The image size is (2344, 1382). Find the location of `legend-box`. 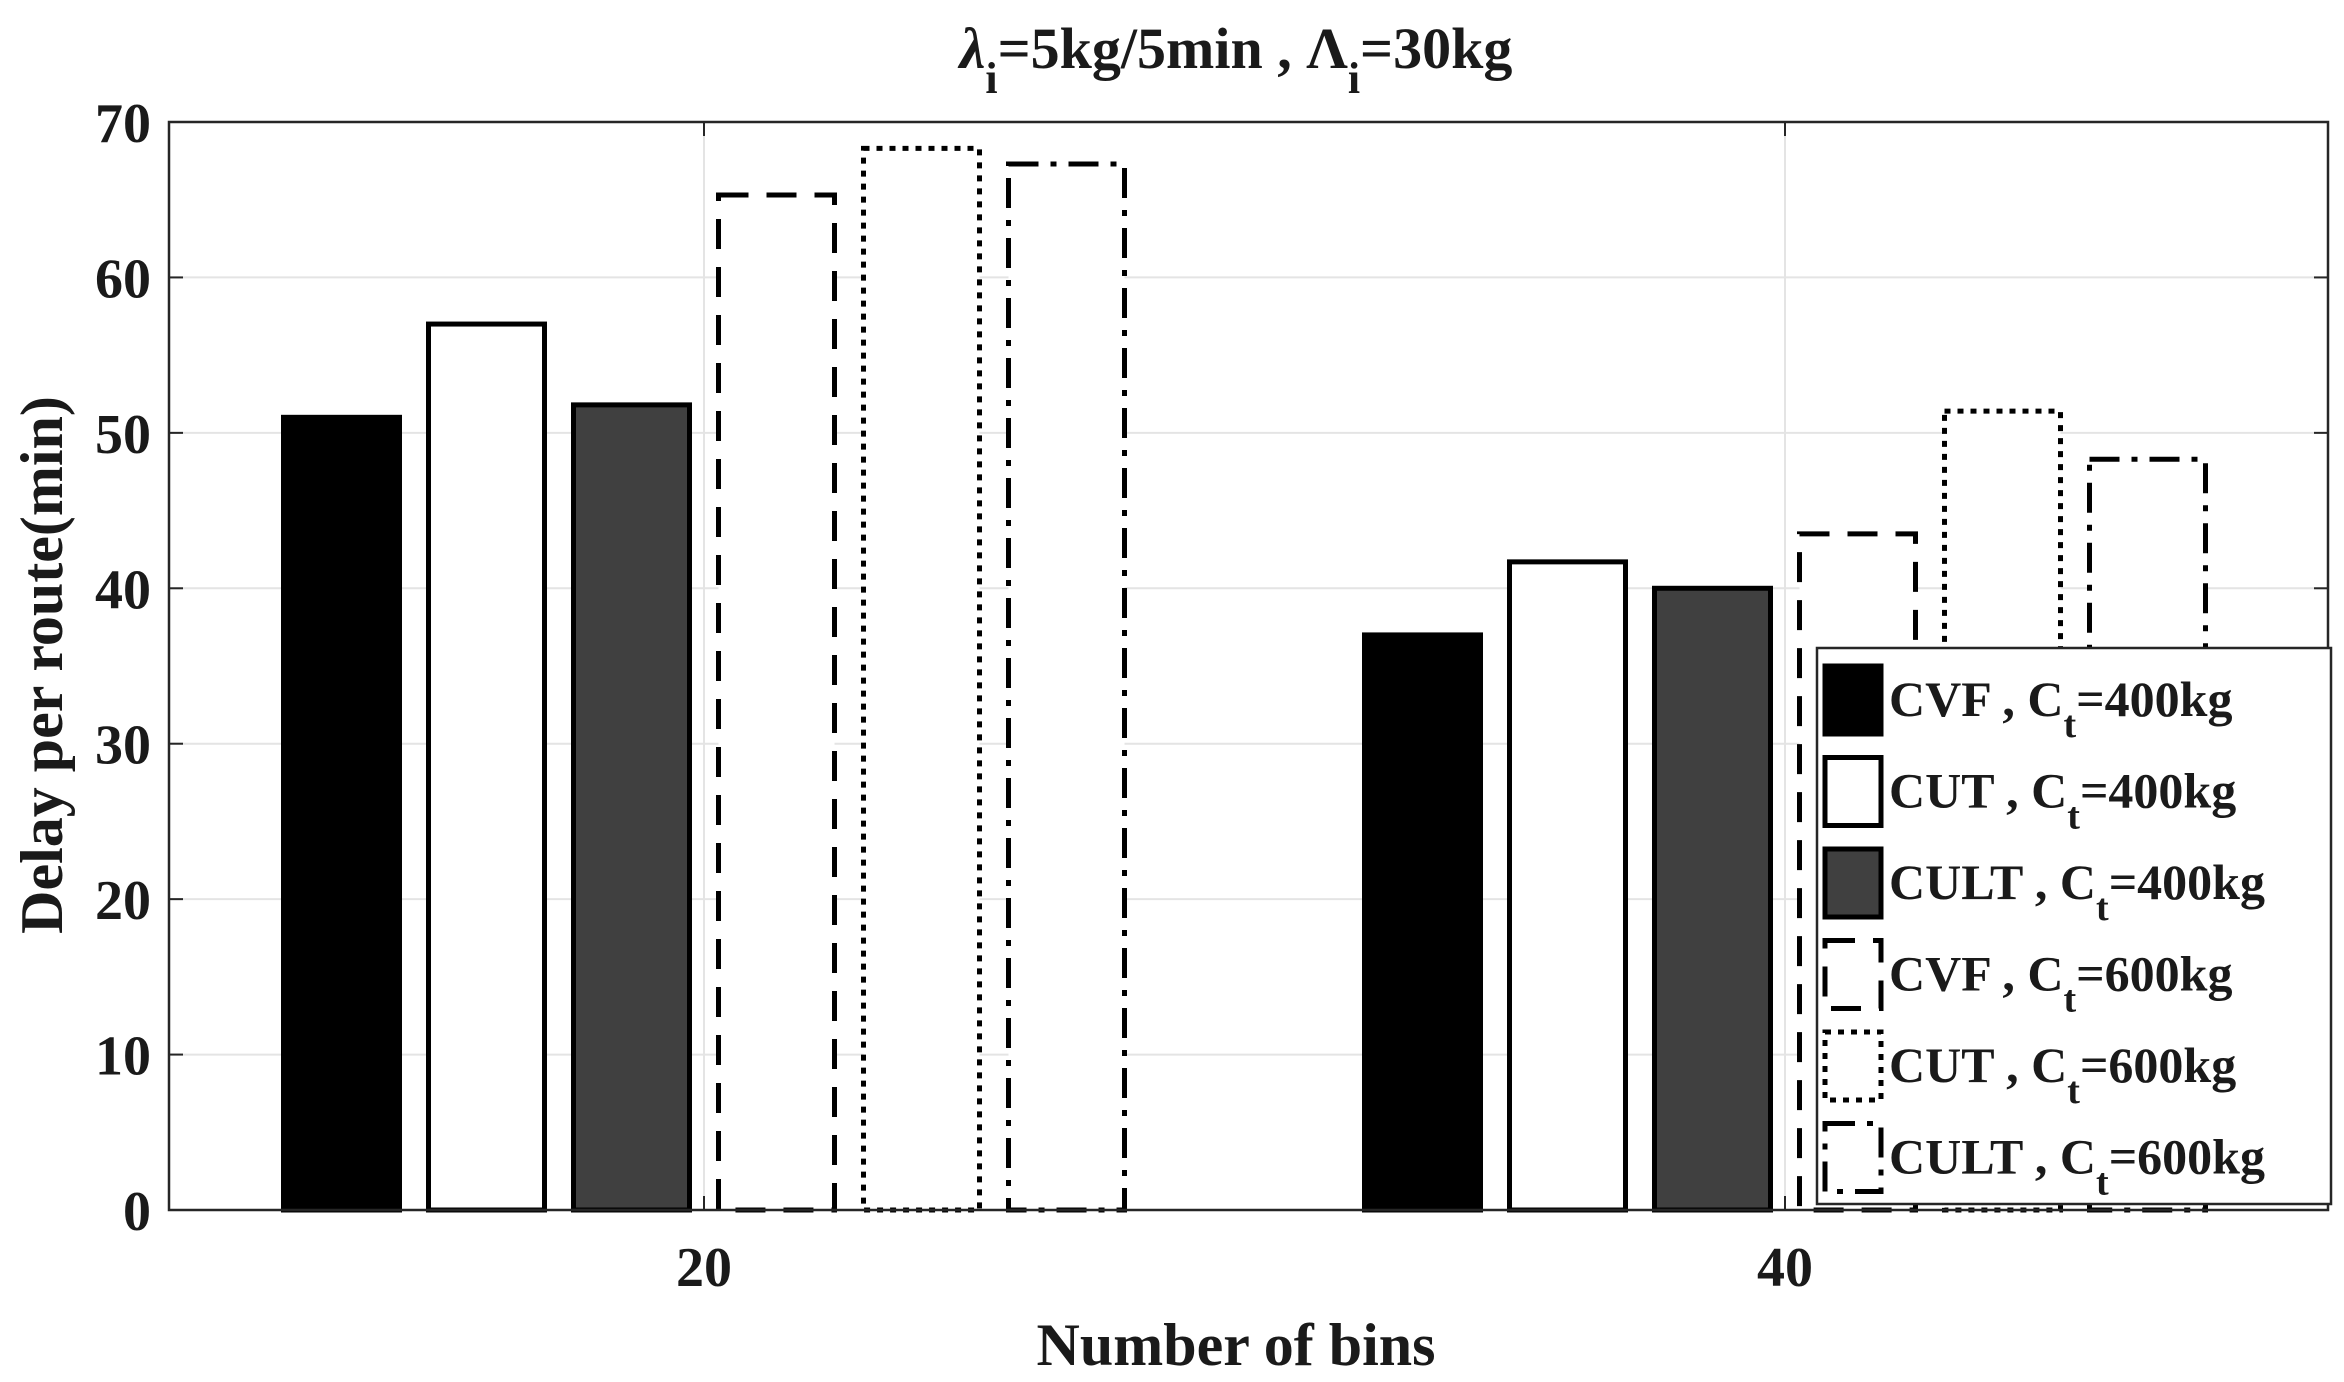

legend-box is located at coordinates (2074, 926).